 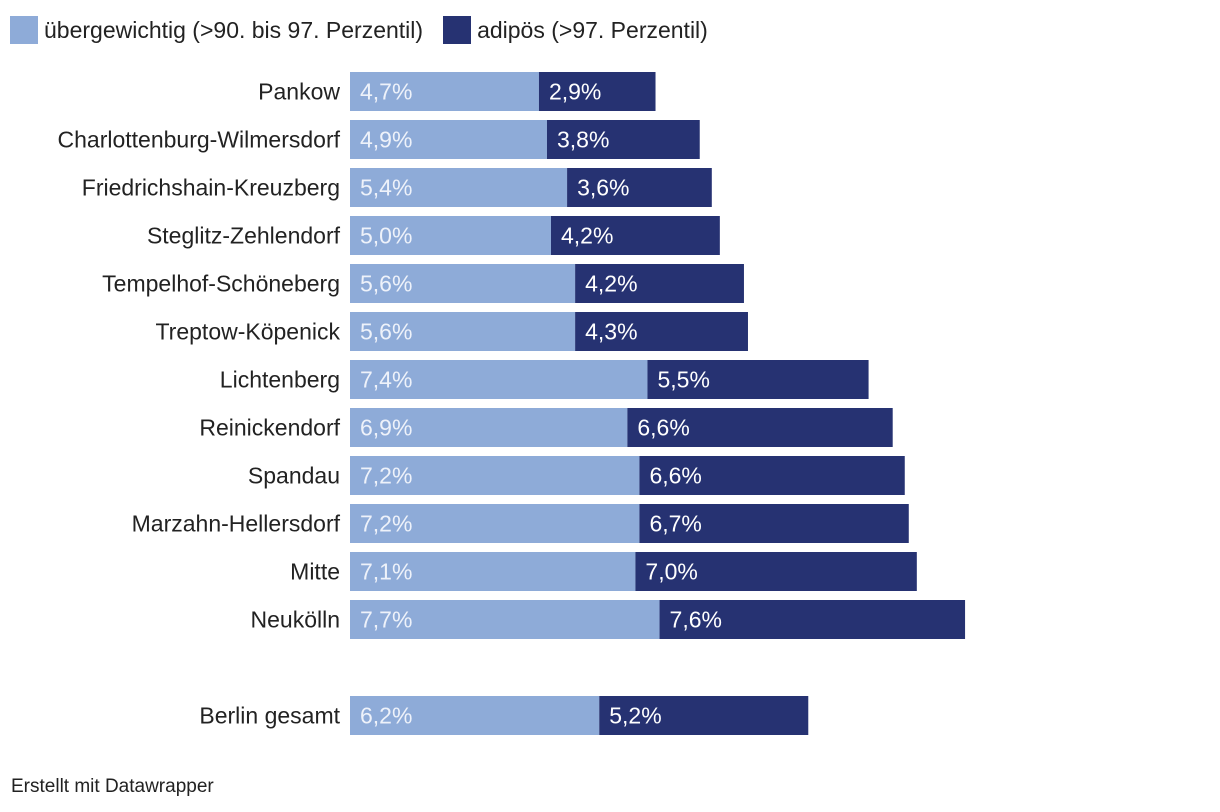 What do you see at coordinates (635, 716) in the screenshot?
I see `value-label: 5,2%` at bounding box center [635, 716].